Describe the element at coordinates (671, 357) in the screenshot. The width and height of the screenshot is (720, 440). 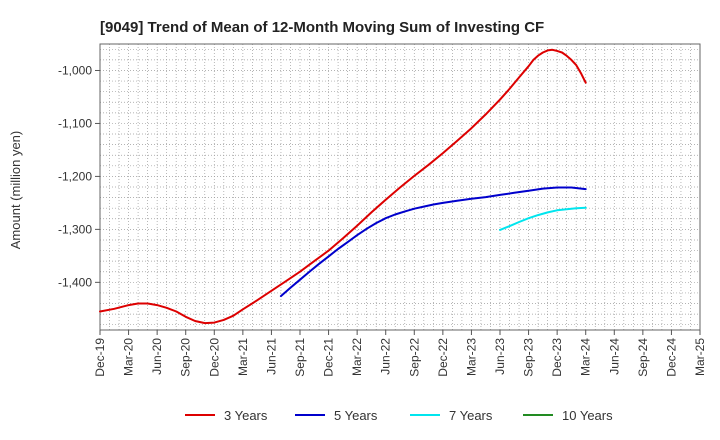
I see `x-tick-label: Dec-24` at that location.